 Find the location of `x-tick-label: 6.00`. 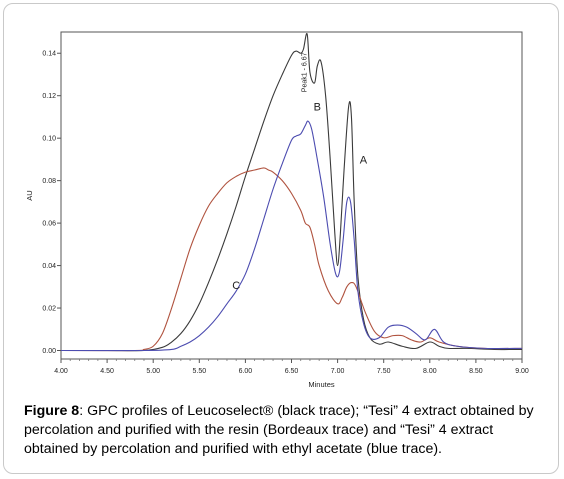

x-tick-label: 6.00 is located at coordinates (246, 371).